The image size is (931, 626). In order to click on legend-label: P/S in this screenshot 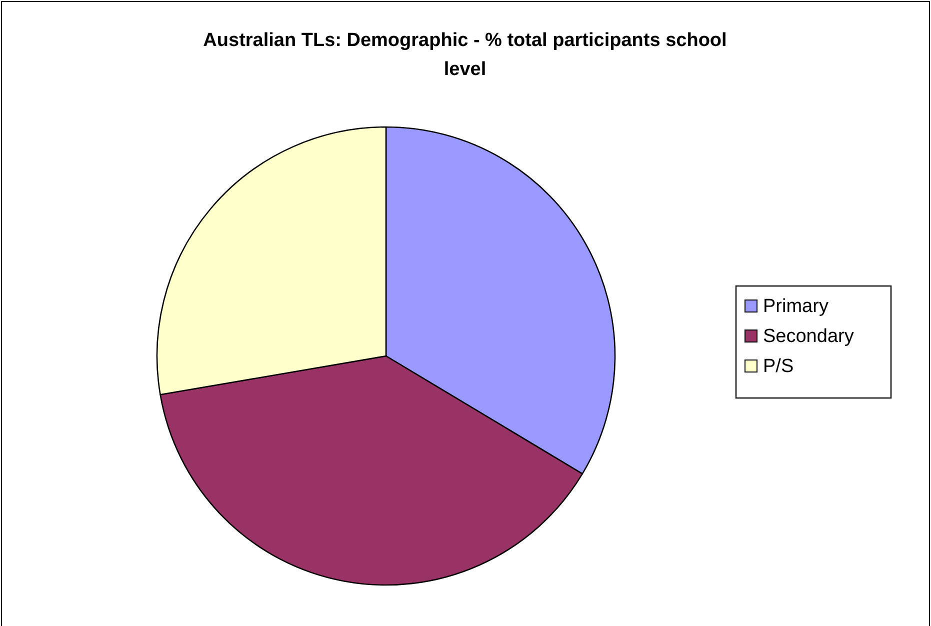, I will do `click(778, 366)`.